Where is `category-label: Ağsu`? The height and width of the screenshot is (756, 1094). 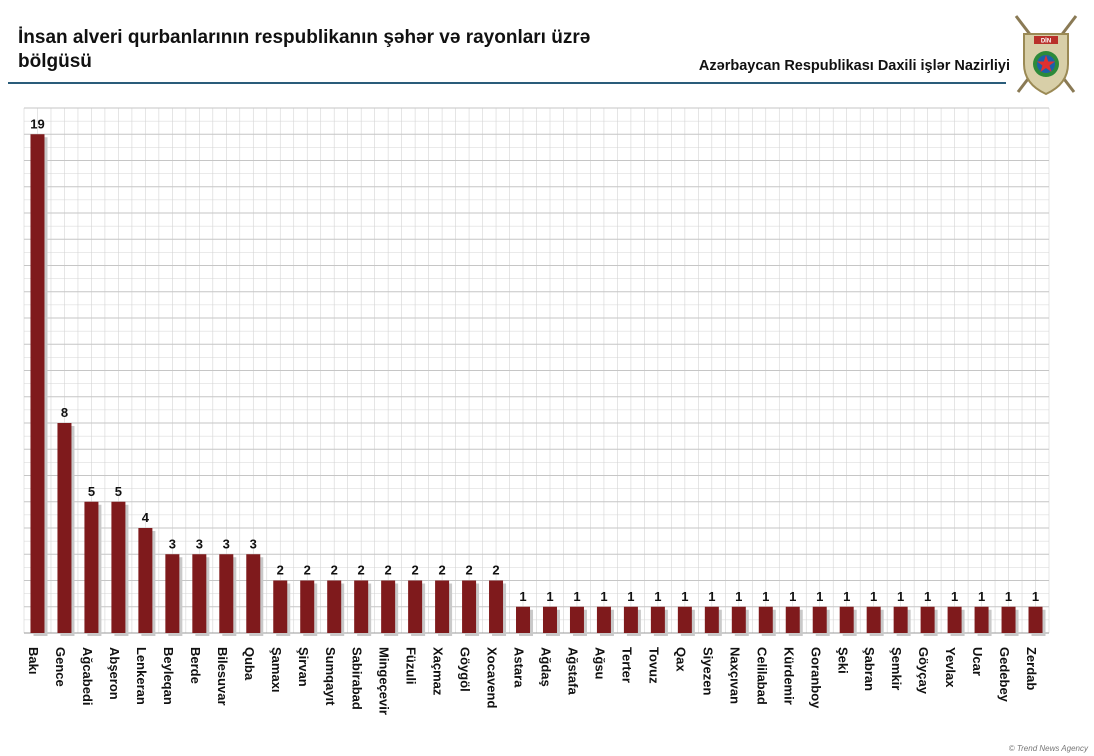
category-label: Ağsu is located at coordinates (599, 663).